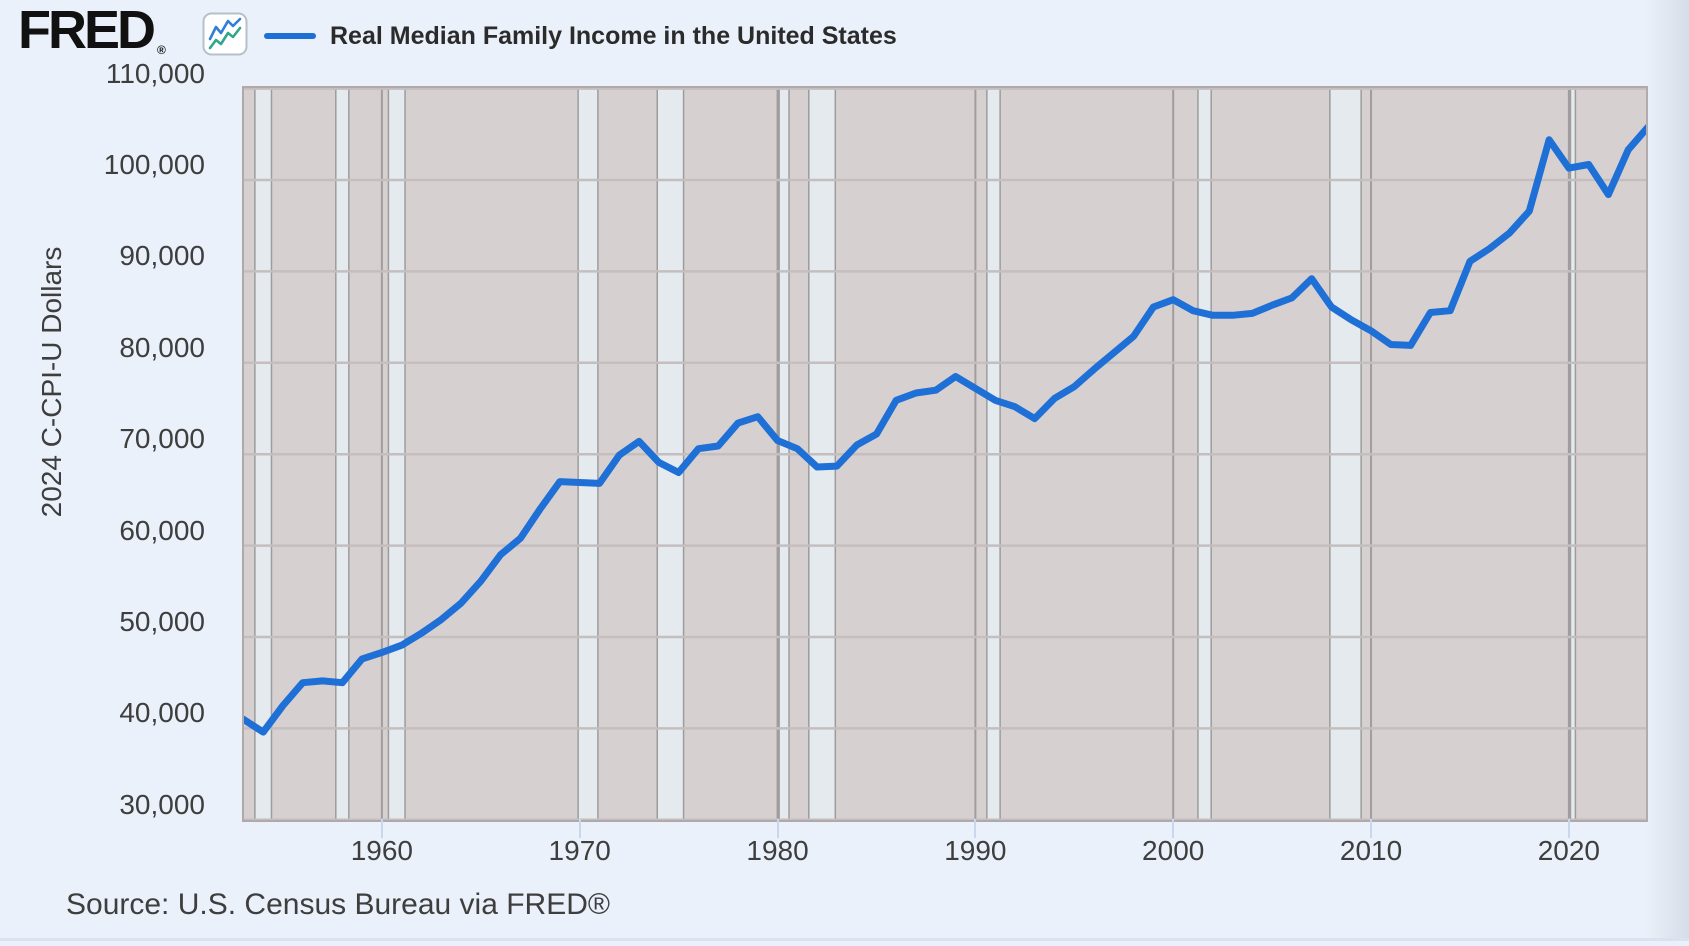 The height and width of the screenshot is (946, 1689). Describe the element at coordinates (844, 939) in the screenshot. I see `bottom-edge-strip` at that location.